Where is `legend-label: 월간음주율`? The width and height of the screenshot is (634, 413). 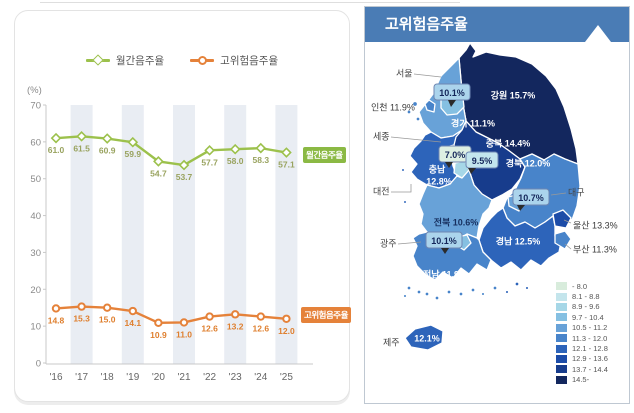
legend-label: 월간음주율 is located at coordinates (140, 61).